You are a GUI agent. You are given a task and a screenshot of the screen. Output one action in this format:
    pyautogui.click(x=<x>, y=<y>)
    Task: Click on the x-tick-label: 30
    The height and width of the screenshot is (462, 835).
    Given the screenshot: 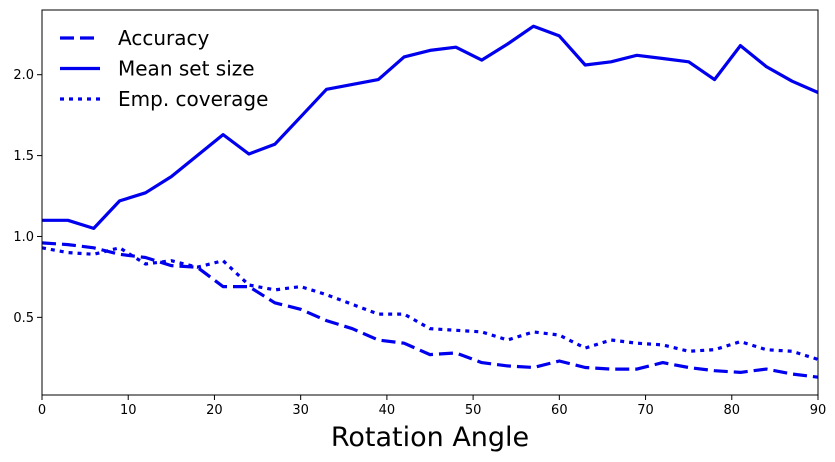 What is the action you would take?
    pyautogui.click(x=300, y=410)
    